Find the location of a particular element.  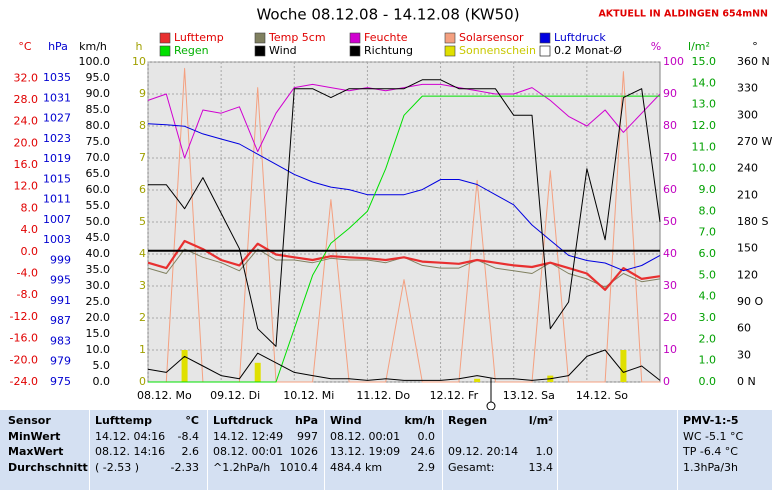

y-tick-label: 3 is located at coordinates (142, 285).